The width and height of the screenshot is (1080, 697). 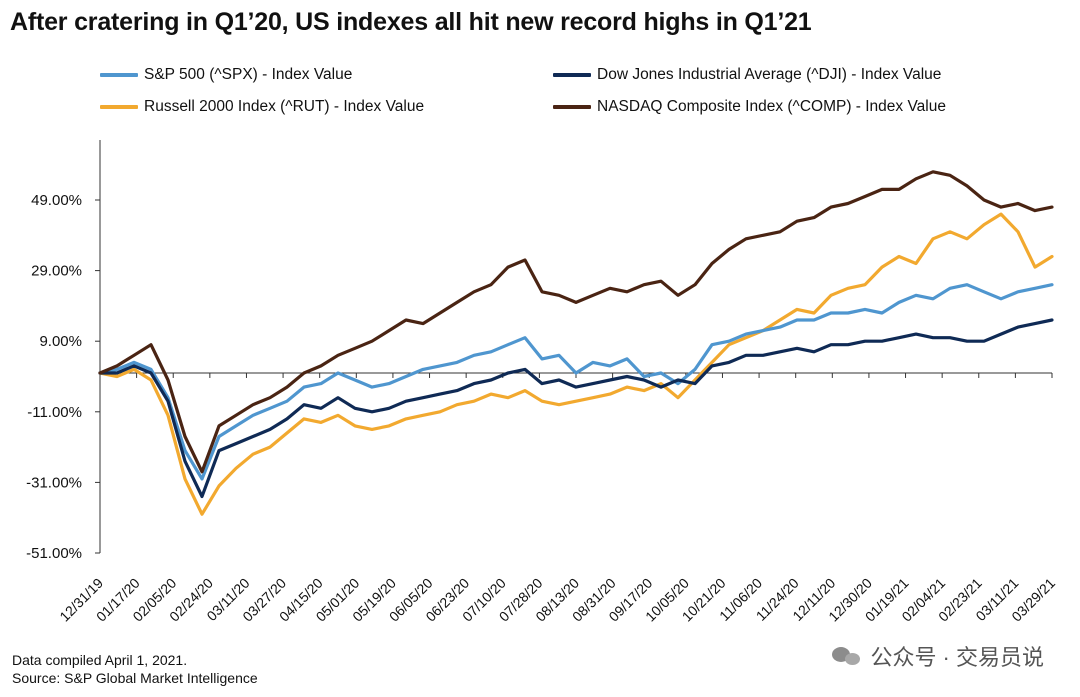 I want to click on y-tick-label: 29.00%, so click(x=56, y=271).